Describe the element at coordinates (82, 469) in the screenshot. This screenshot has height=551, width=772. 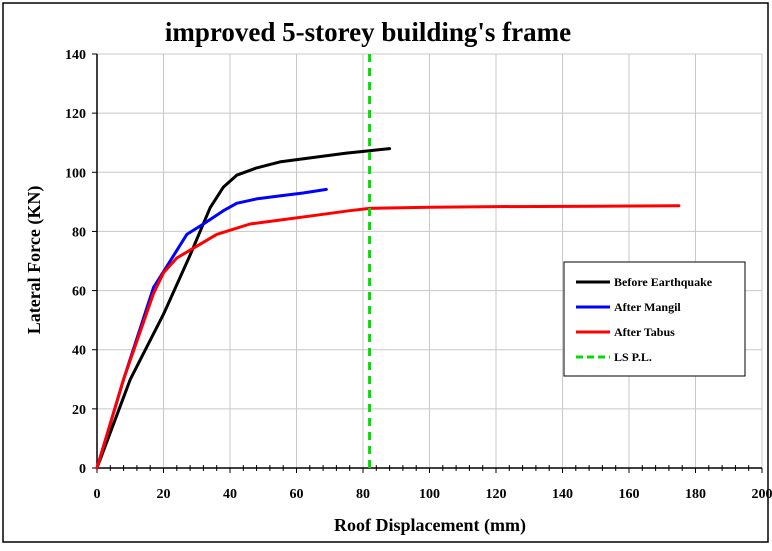
I see `y-tick-label: 0` at that location.